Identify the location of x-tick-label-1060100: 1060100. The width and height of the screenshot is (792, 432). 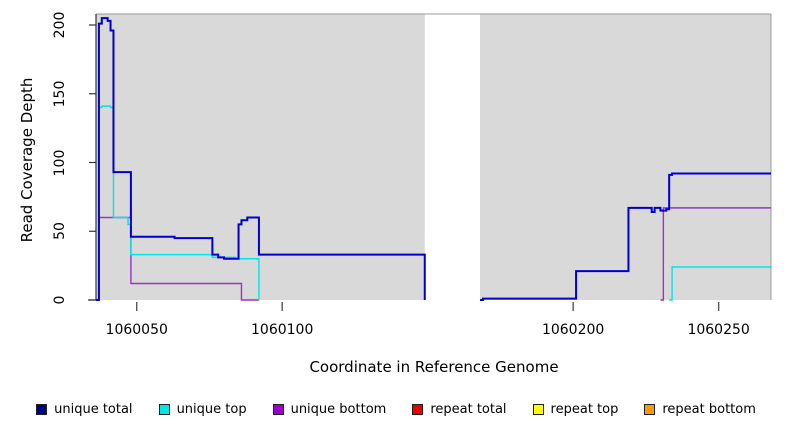
(282, 330).